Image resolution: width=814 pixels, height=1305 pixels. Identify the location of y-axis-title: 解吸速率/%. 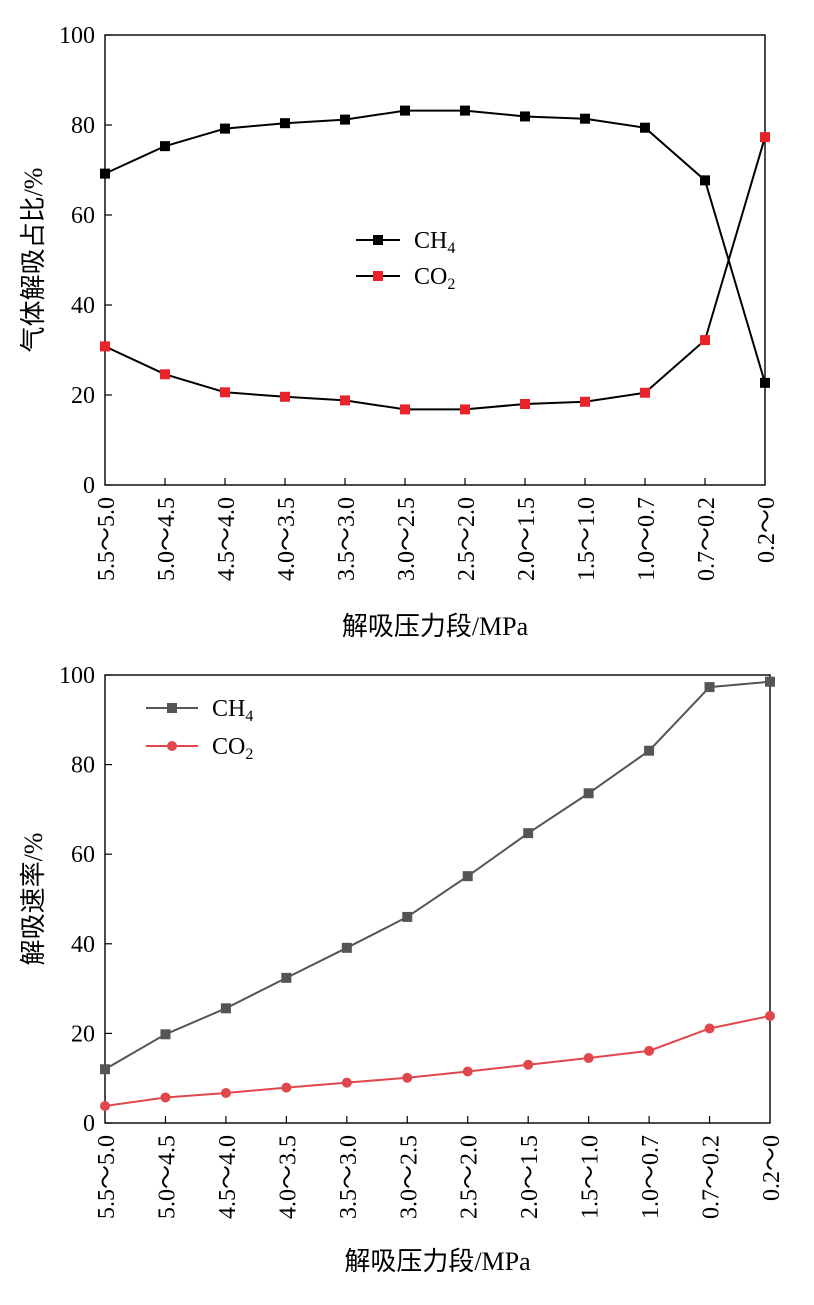
(33, 899).